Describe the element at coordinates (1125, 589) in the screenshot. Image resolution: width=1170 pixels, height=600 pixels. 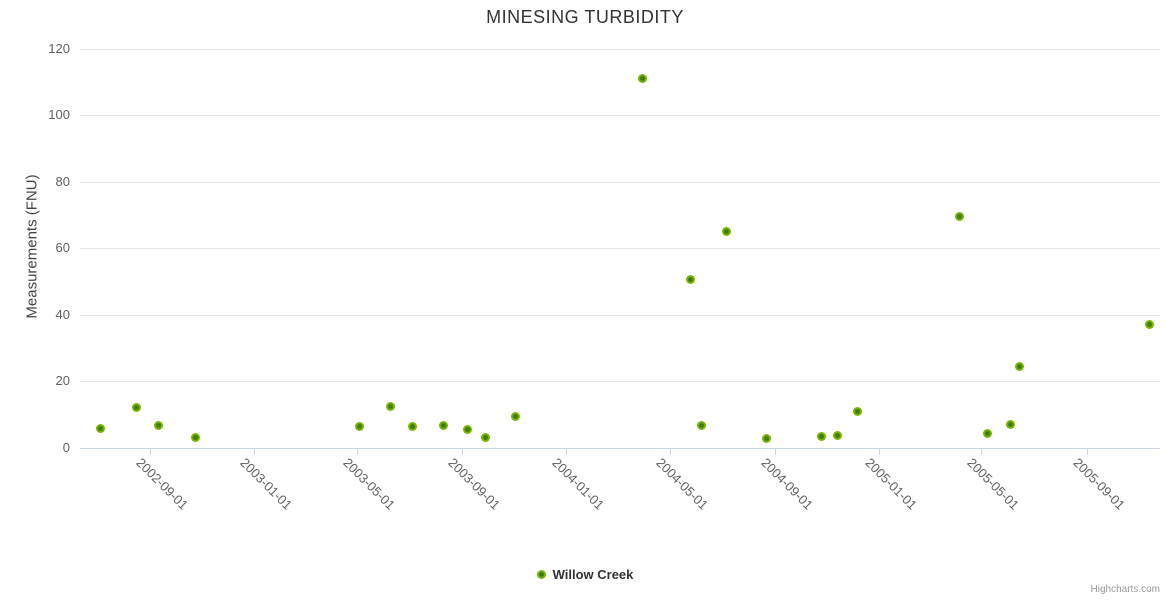
I see `highcharts-credits-link: Highcharts.com` at that location.